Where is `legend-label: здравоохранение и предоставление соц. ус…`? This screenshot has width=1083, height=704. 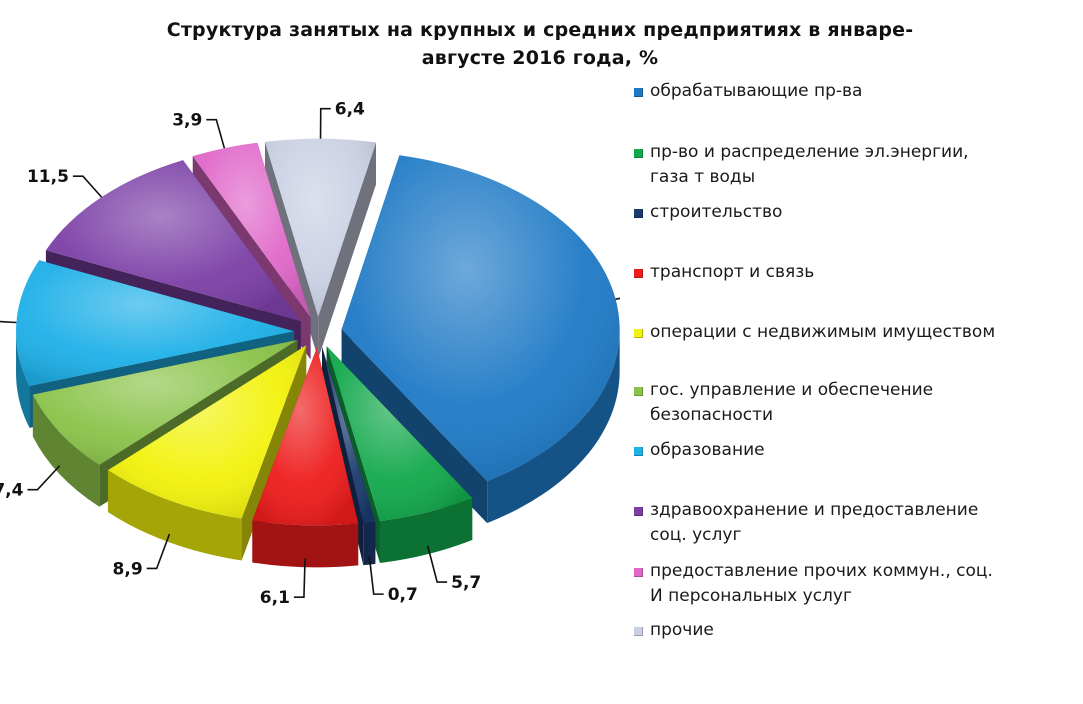 legend-label: здравоохранение и предоставление соц. ус… is located at coordinates (814, 522).